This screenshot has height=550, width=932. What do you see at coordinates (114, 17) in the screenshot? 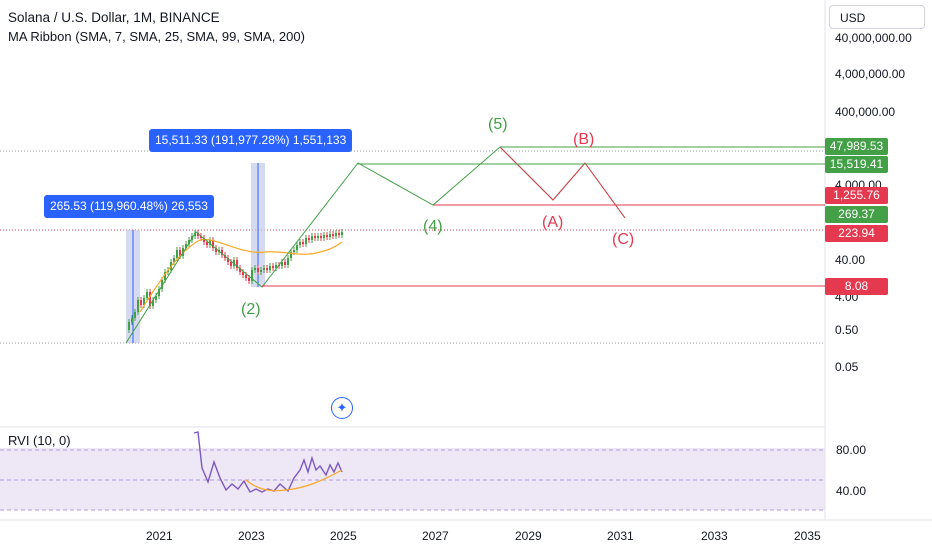
I see `chart-title: Solana / U.S. Dollar, 1M, BINANCE` at bounding box center [114, 17].